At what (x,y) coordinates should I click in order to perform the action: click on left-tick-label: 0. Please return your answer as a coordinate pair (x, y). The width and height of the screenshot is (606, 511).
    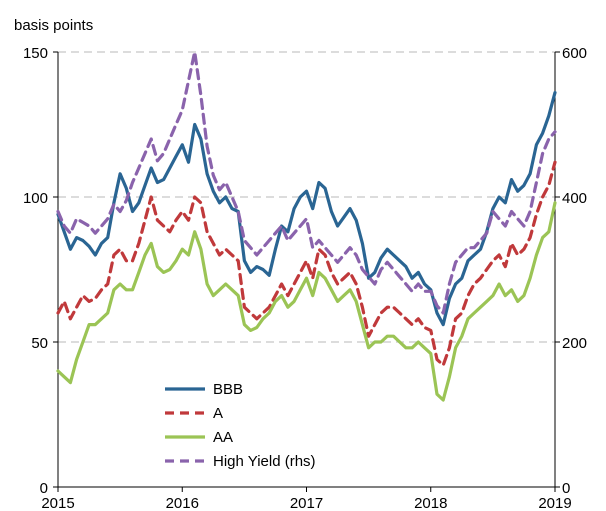
    Looking at the image, I should click on (44, 488).